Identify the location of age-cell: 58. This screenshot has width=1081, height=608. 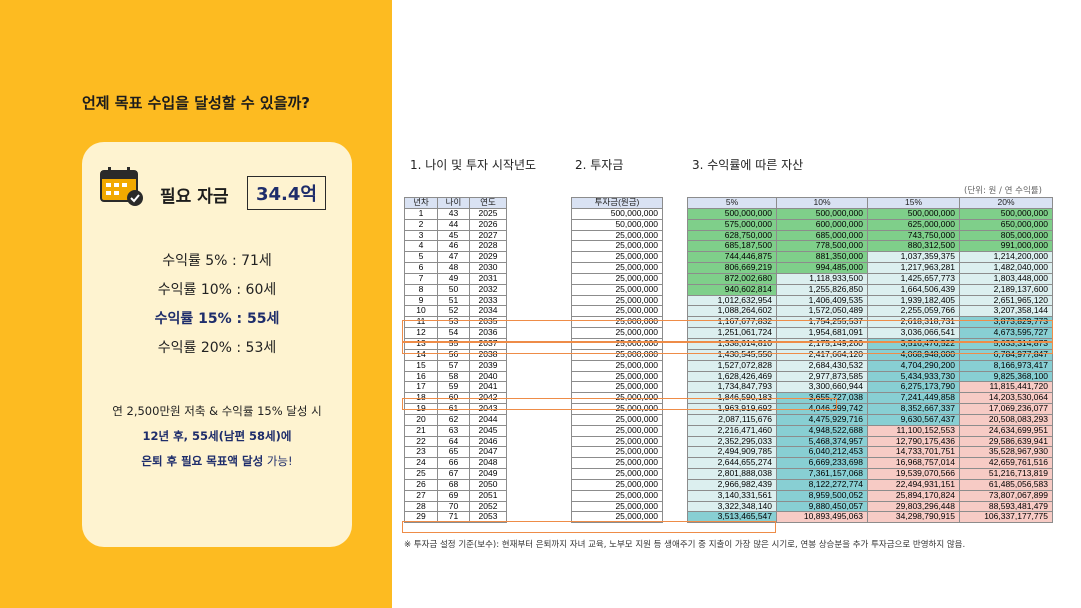
(453, 376).